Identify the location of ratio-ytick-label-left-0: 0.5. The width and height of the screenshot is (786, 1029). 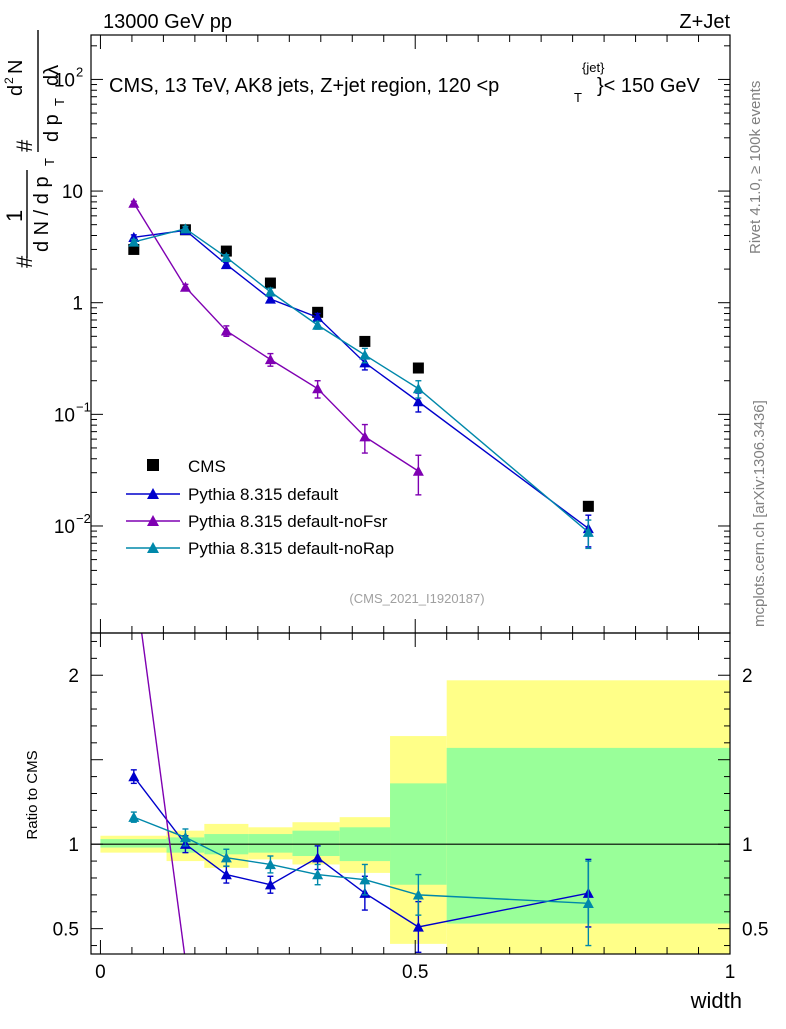
(66, 930).